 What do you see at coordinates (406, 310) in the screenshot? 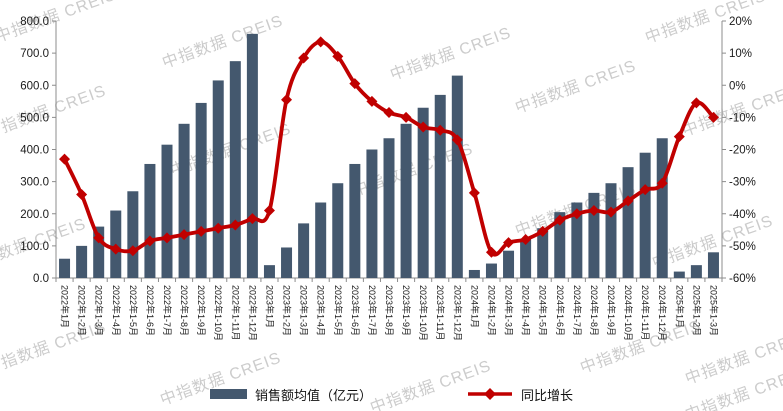
I see `x-axis-label: 2023年1-9月` at bounding box center [406, 310].